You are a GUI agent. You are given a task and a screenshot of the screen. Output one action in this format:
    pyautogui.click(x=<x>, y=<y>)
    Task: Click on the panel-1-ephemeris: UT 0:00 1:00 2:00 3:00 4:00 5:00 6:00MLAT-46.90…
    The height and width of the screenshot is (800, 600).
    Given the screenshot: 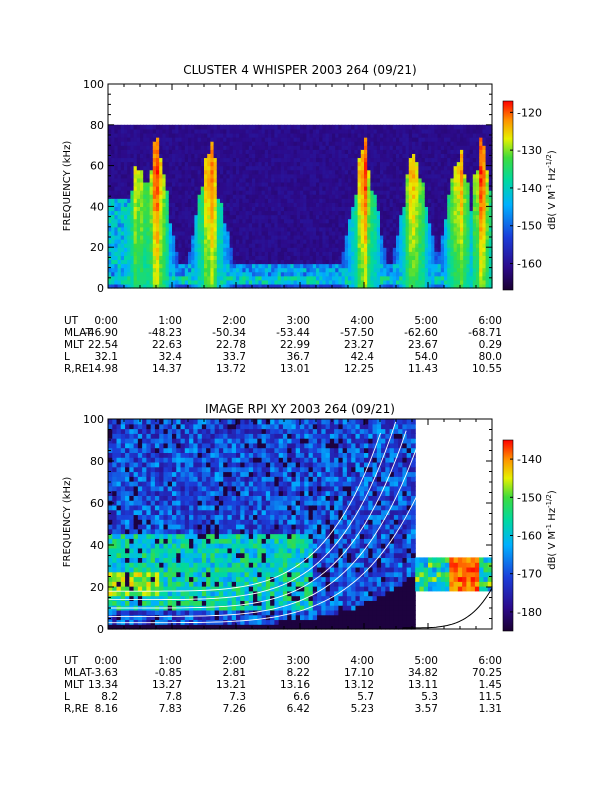 What is the action you would take?
    pyautogui.click(x=283, y=345)
    